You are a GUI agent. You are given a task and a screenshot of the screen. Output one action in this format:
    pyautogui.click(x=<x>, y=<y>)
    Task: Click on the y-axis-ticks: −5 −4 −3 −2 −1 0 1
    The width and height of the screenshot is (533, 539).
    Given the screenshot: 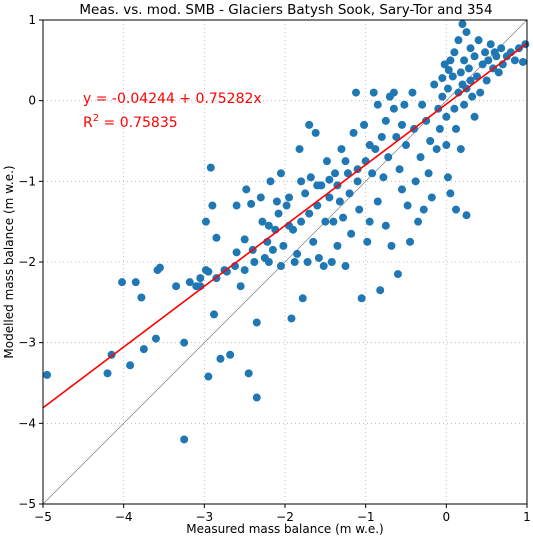 What is the action you would take?
    pyautogui.click(x=30, y=262)
    